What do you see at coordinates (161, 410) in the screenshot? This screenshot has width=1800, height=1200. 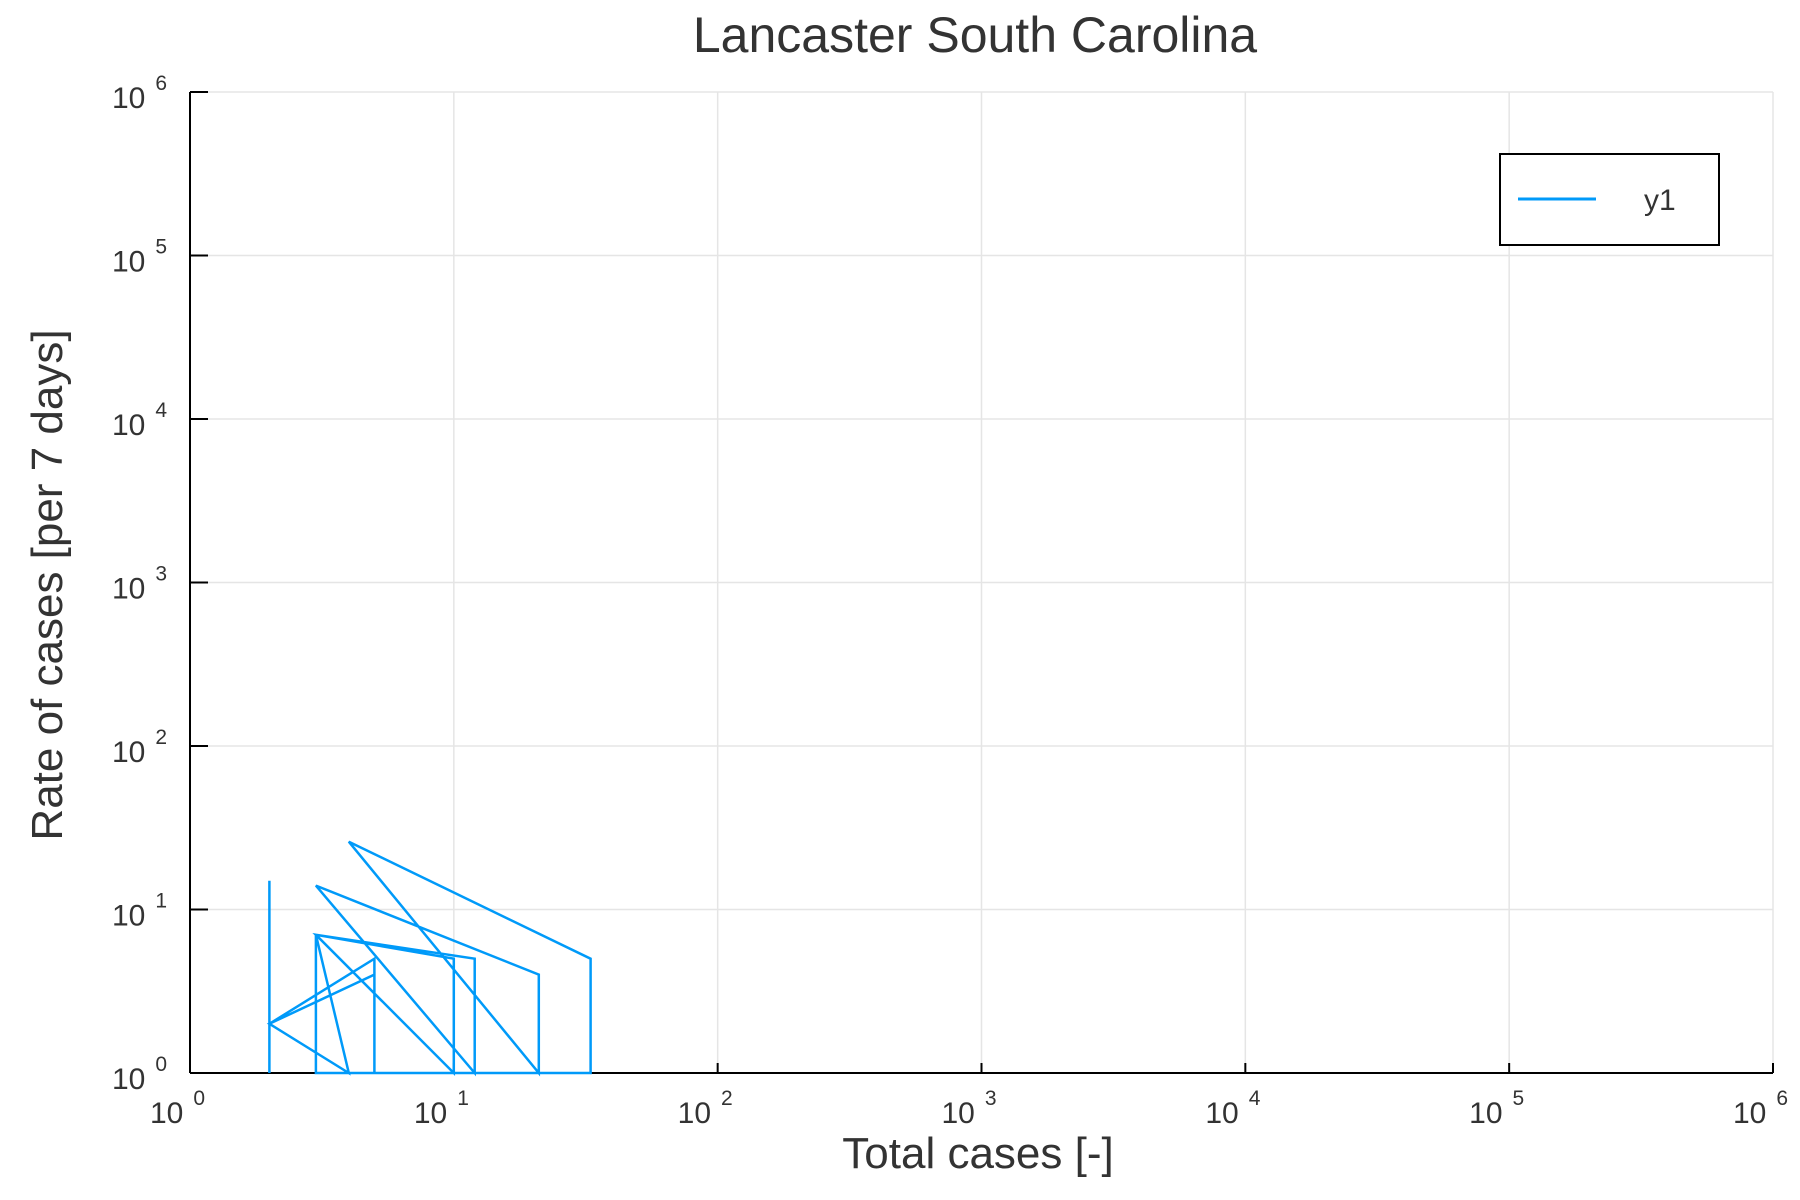 I see `y-tick-exponent: 4` at bounding box center [161, 410].